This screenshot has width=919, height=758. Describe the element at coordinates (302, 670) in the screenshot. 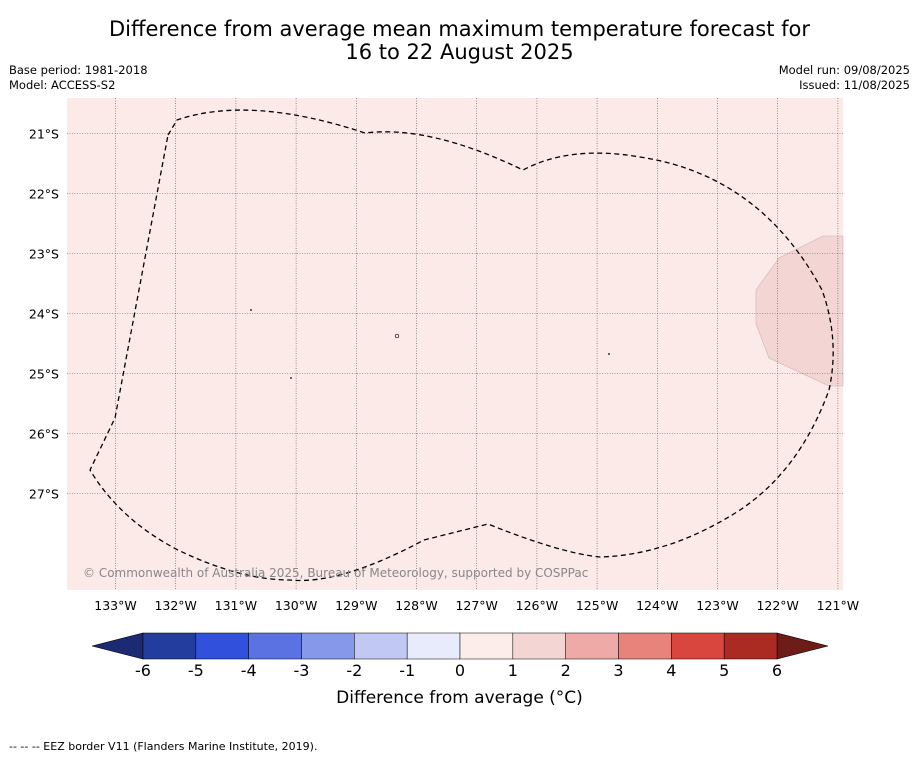

I see `colorbar-tick: -3` at that location.